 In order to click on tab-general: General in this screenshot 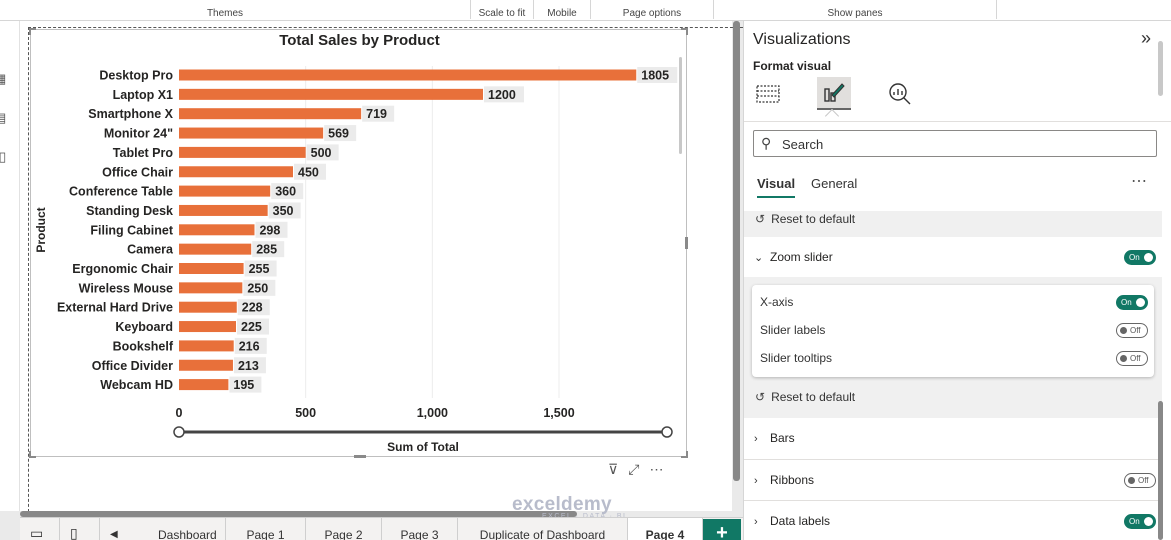, I will do `click(834, 183)`.